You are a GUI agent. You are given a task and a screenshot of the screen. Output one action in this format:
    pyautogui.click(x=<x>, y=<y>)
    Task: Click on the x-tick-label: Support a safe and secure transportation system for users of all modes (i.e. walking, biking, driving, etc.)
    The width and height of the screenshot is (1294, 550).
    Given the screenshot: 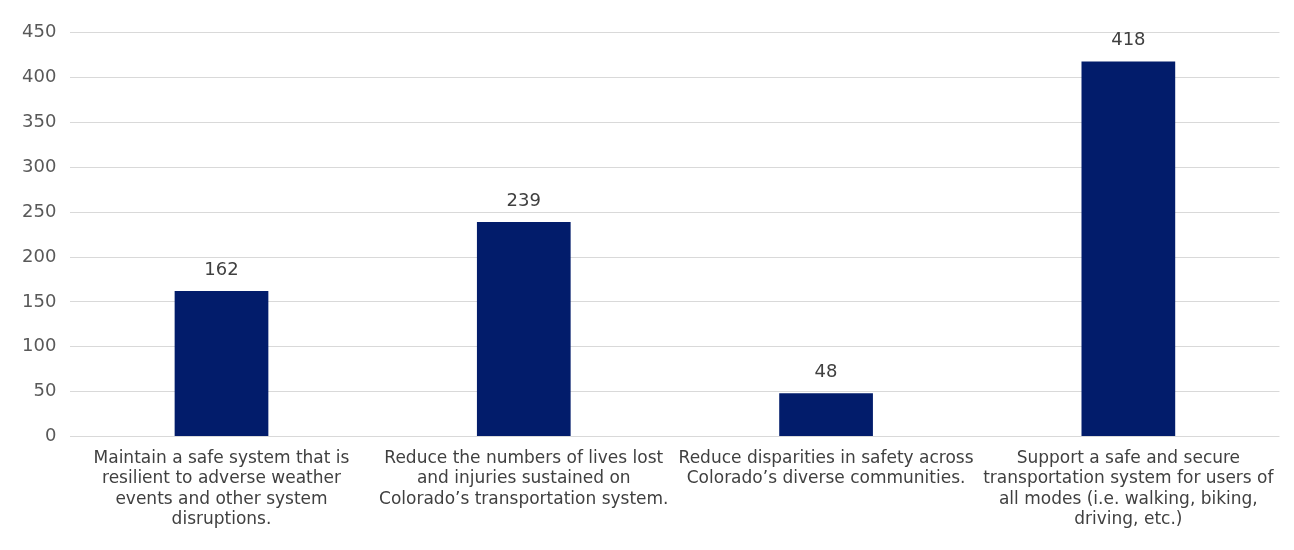 What is the action you would take?
    pyautogui.click(x=1129, y=488)
    